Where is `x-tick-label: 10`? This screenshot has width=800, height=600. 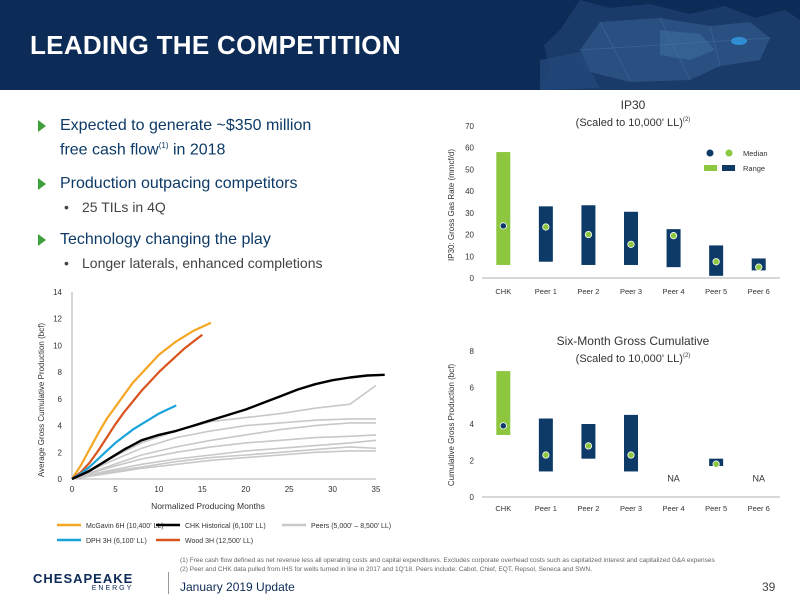 x-tick-label: 10 is located at coordinates (158, 489).